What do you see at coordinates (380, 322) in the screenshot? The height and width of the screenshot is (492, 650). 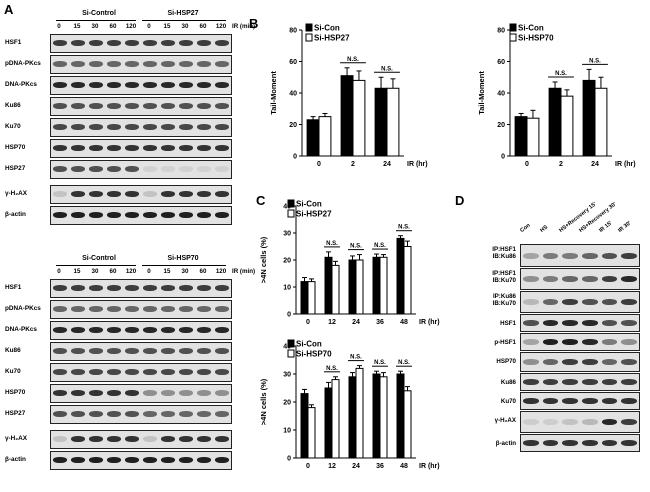 I see `x-tick-label: 36` at bounding box center [380, 322].